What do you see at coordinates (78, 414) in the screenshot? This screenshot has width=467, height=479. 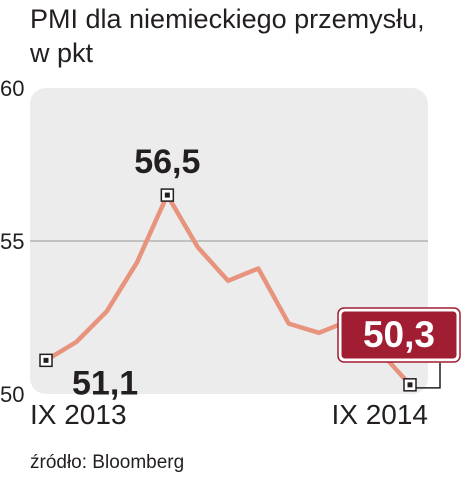 I see `x-tick-label-start: IX 2013` at bounding box center [78, 414].